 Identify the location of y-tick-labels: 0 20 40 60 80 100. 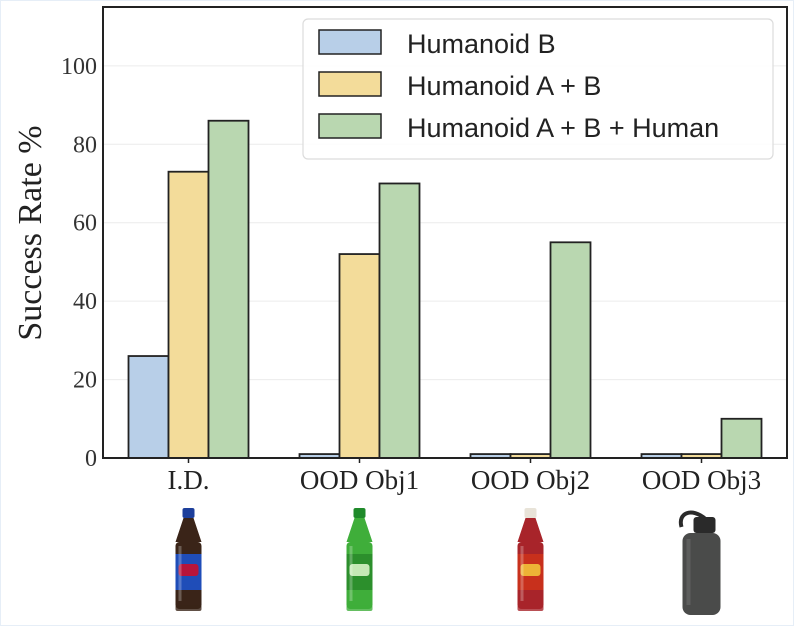
(79, 263).